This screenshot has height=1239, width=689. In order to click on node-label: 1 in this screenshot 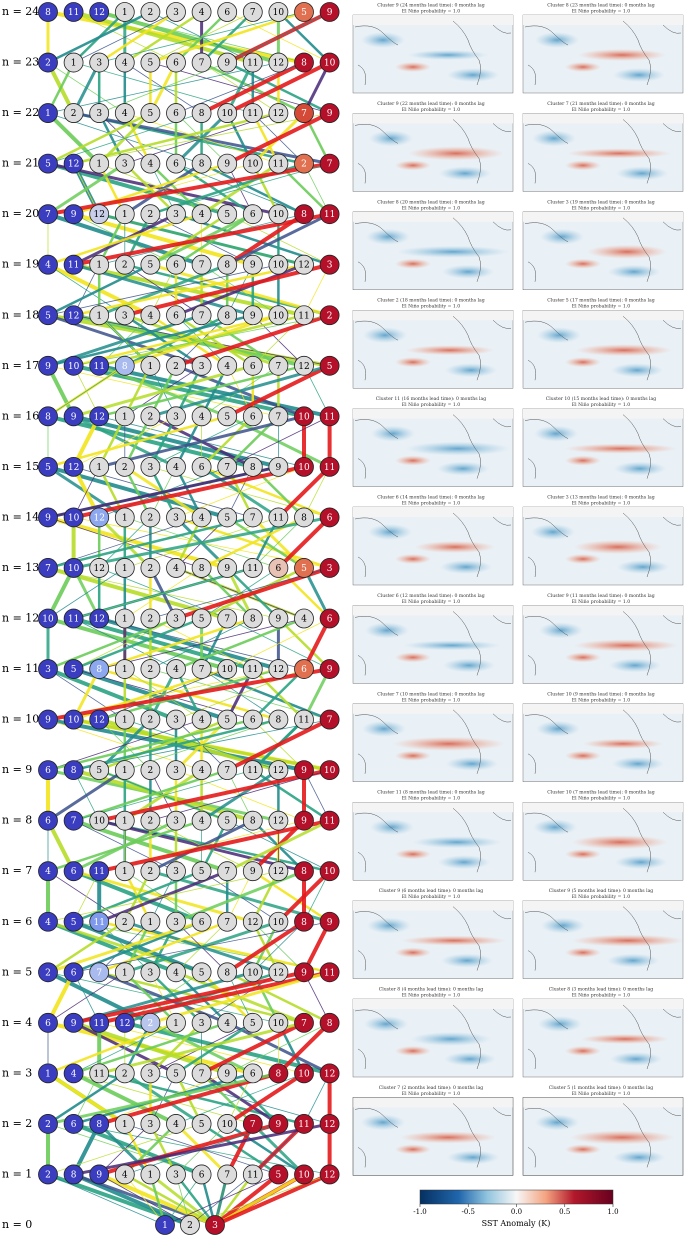, I will do `click(99, 266)`.